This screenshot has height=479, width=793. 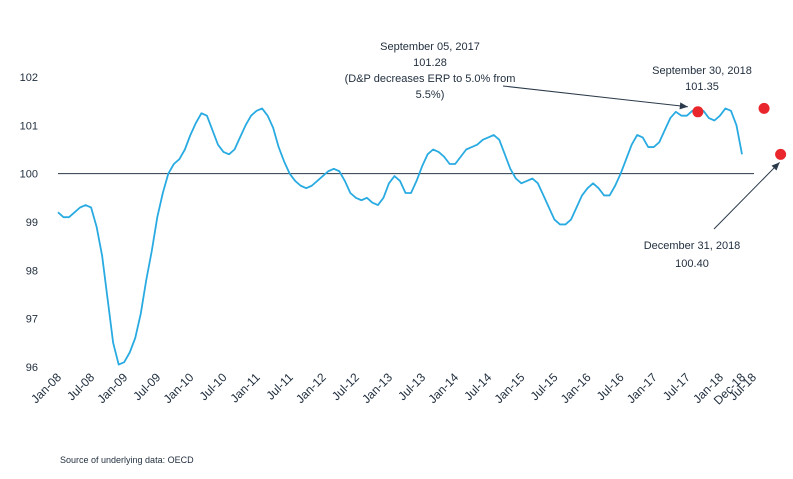 I want to click on x-tick-label: Jan-14, so click(x=443, y=388).